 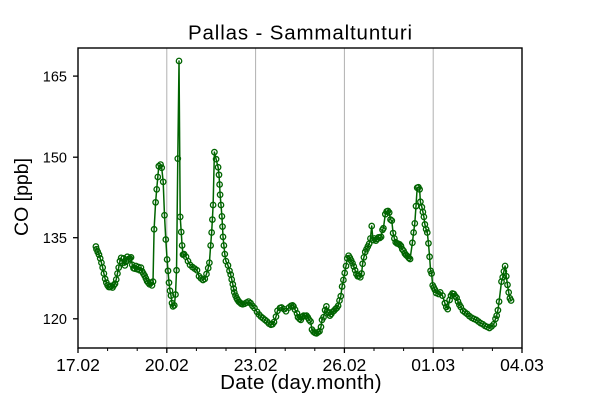 What do you see at coordinates (78, 365) in the screenshot?
I see `svg-text: 17.02` at bounding box center [78, 365].